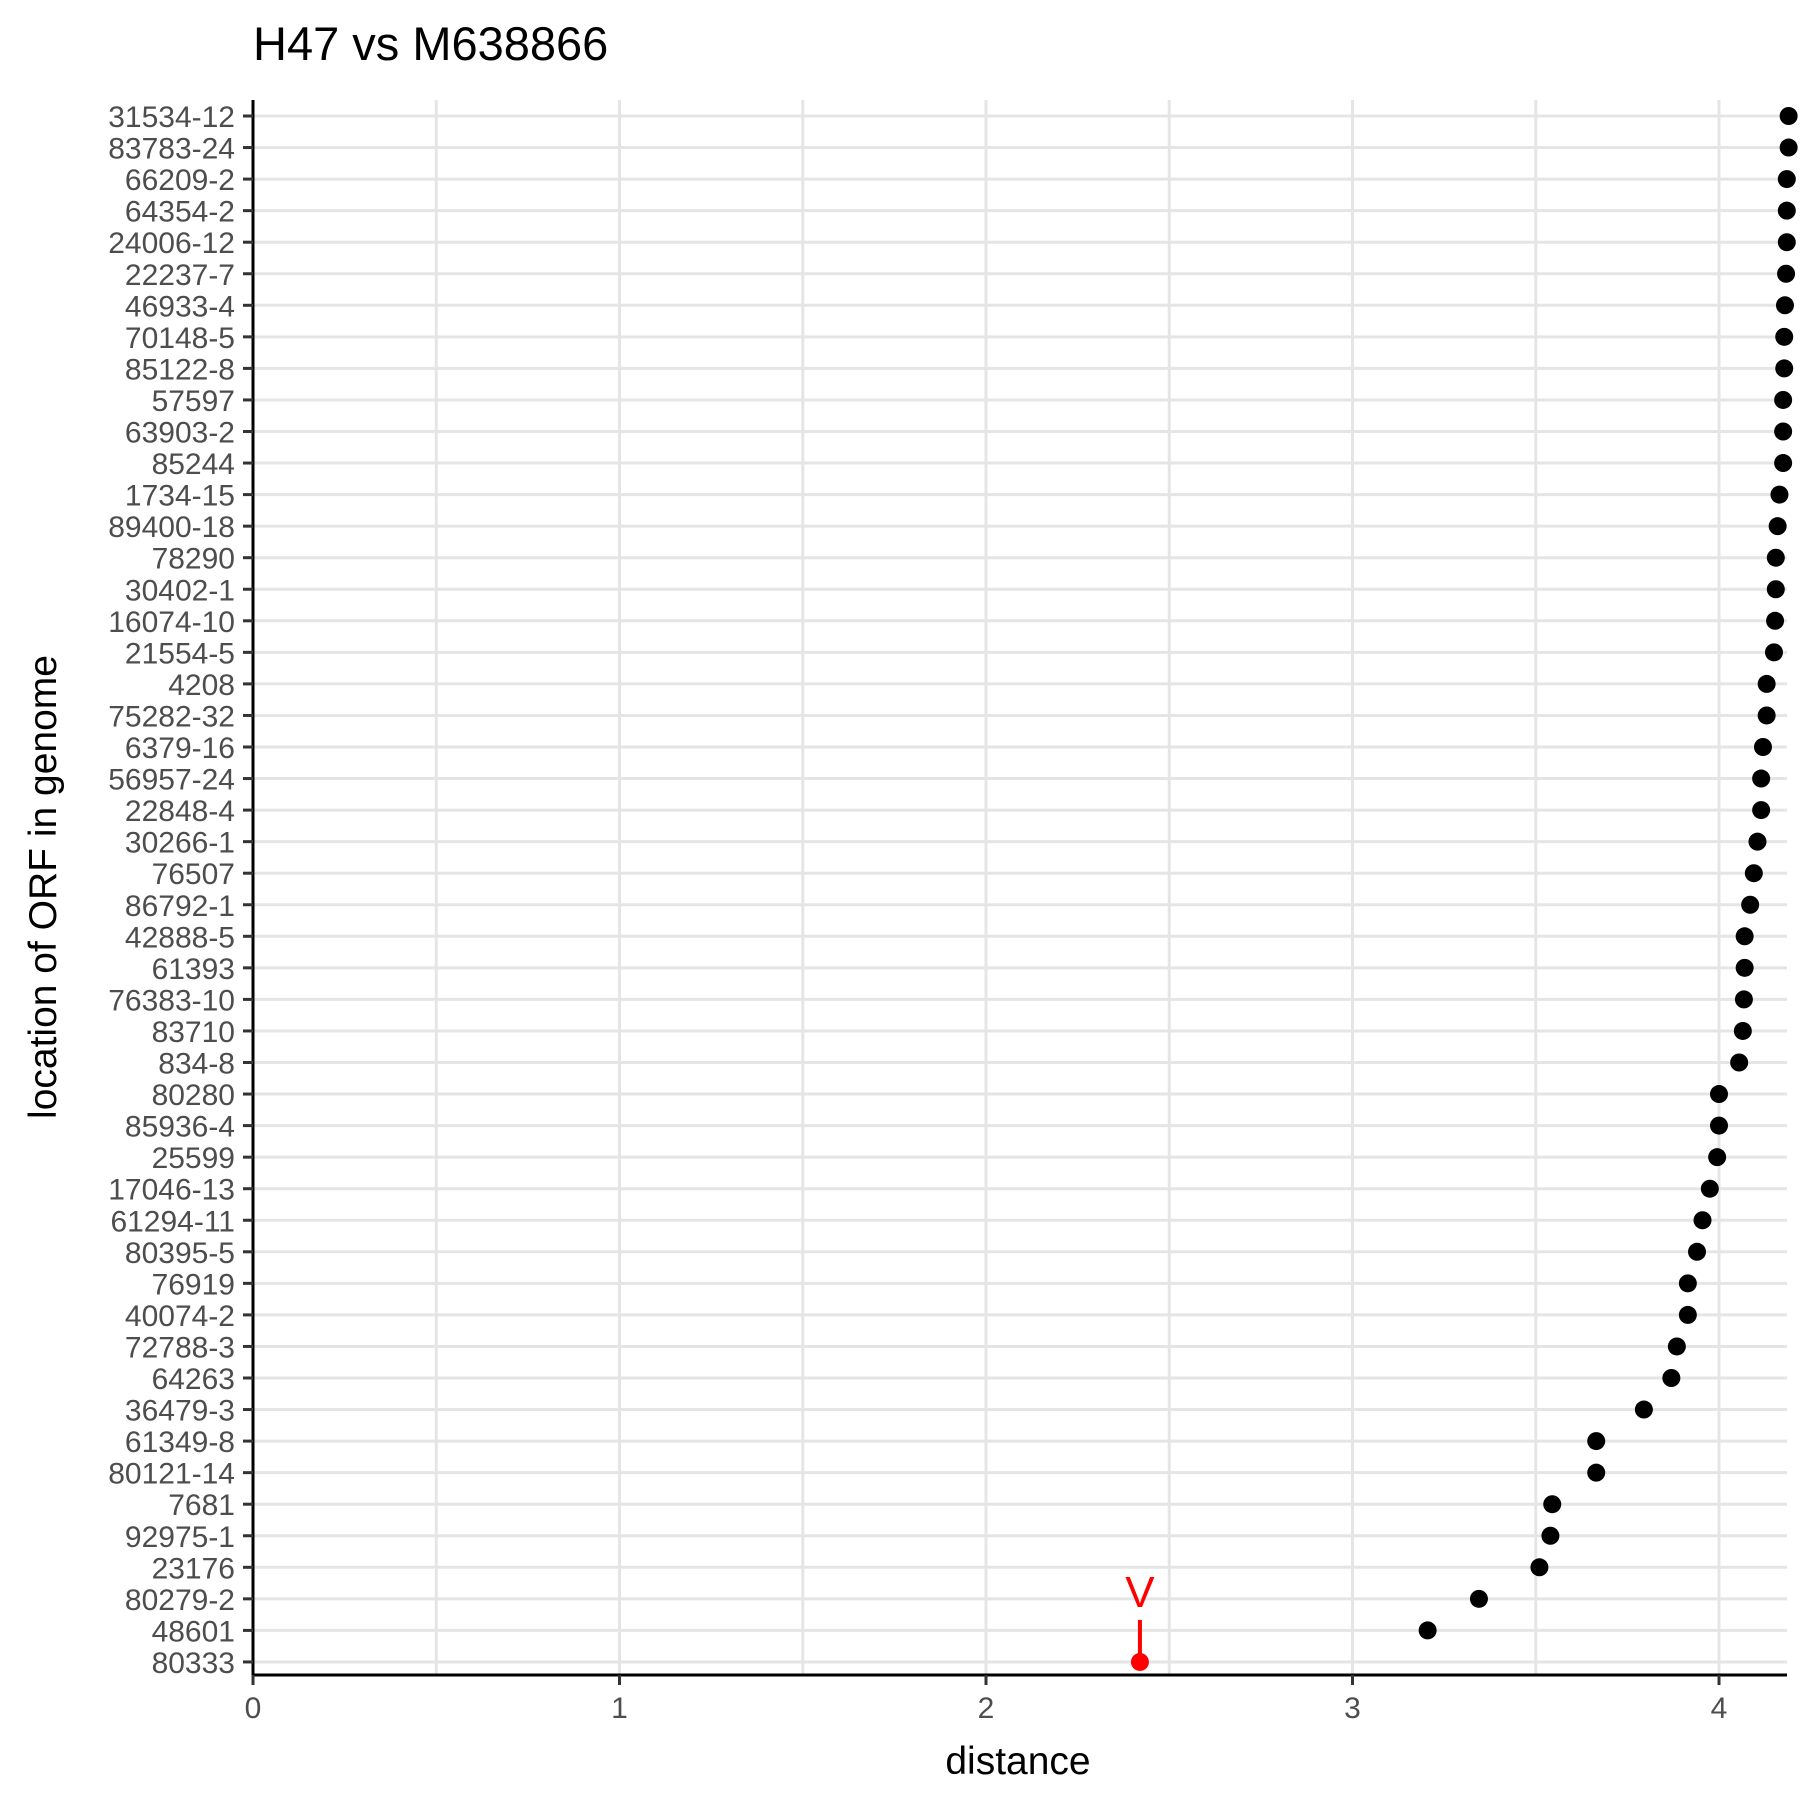  Describe the element at coordinates (193, 1379) in the screenshot. I see `y-tick-label: 64263` at that location.